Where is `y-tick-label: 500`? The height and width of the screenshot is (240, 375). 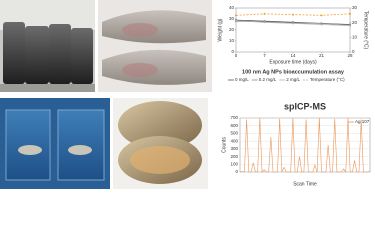 y-tick-label: 500 is located at coordinates (234, 133).